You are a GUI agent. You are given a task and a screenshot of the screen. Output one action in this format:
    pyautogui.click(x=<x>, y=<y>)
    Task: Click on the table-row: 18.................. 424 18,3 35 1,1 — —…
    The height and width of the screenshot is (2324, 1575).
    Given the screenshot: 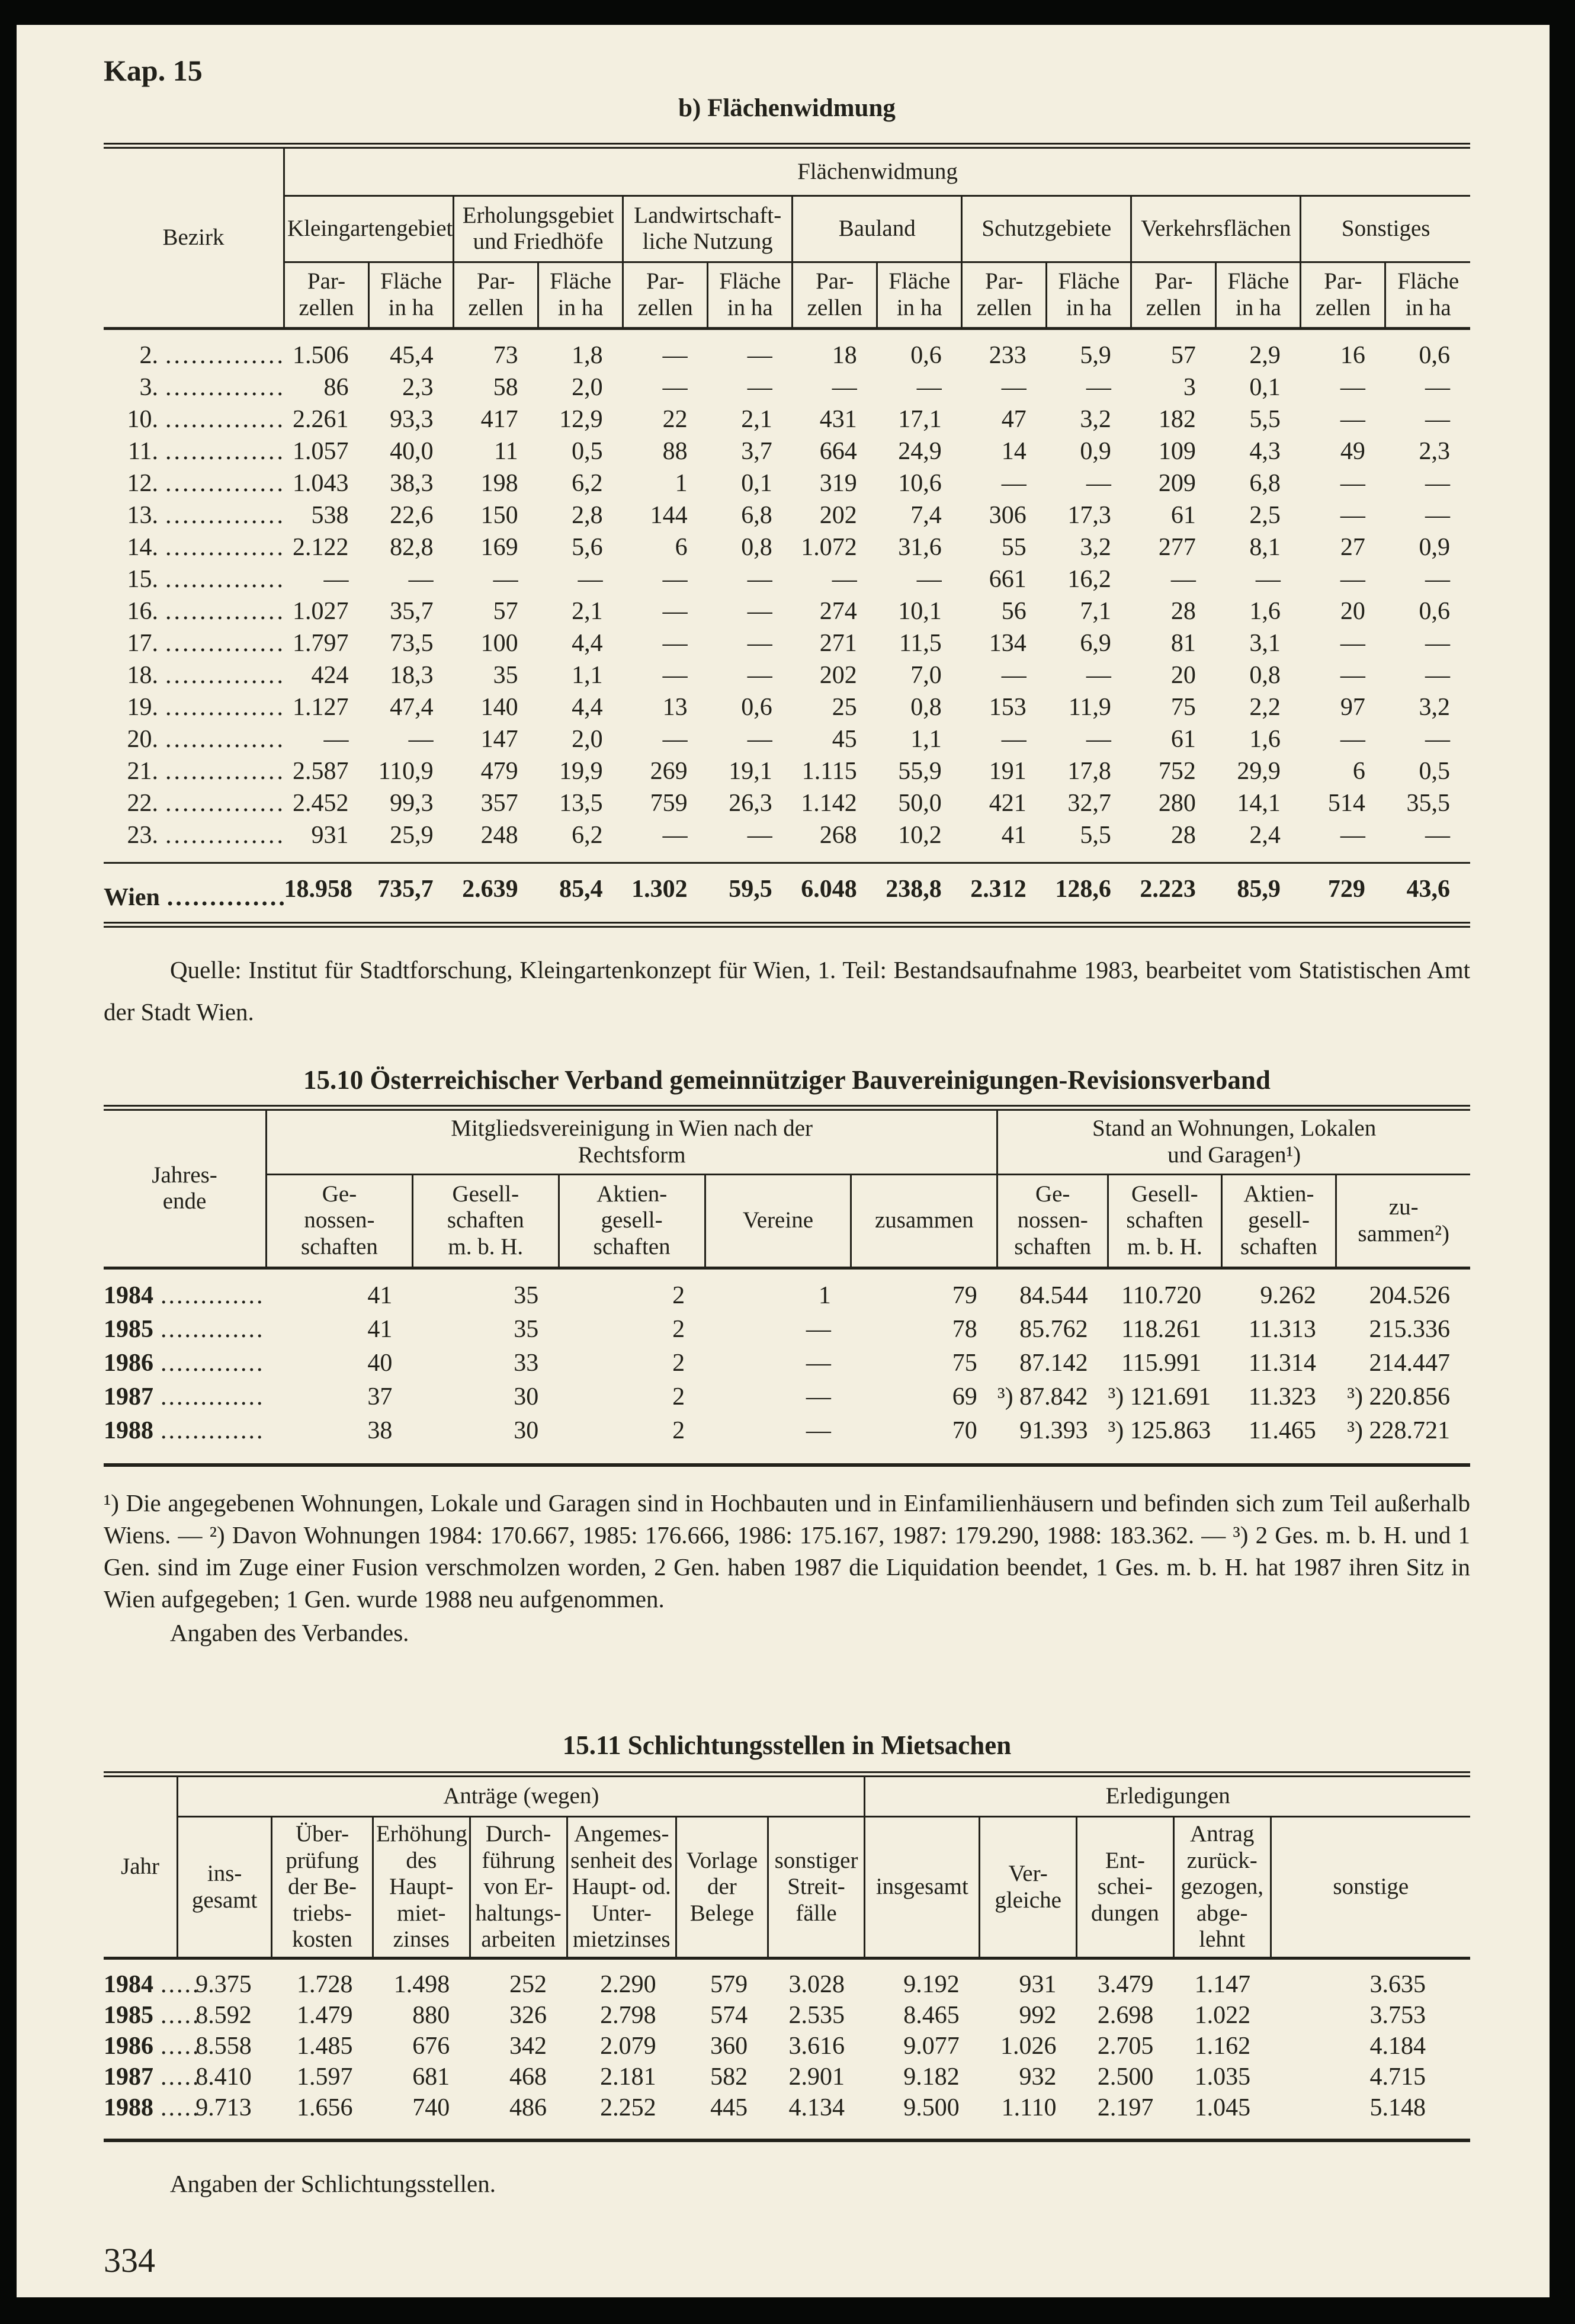 What is the action you would take?
    pyautogui.click(x=787, y=675)
    